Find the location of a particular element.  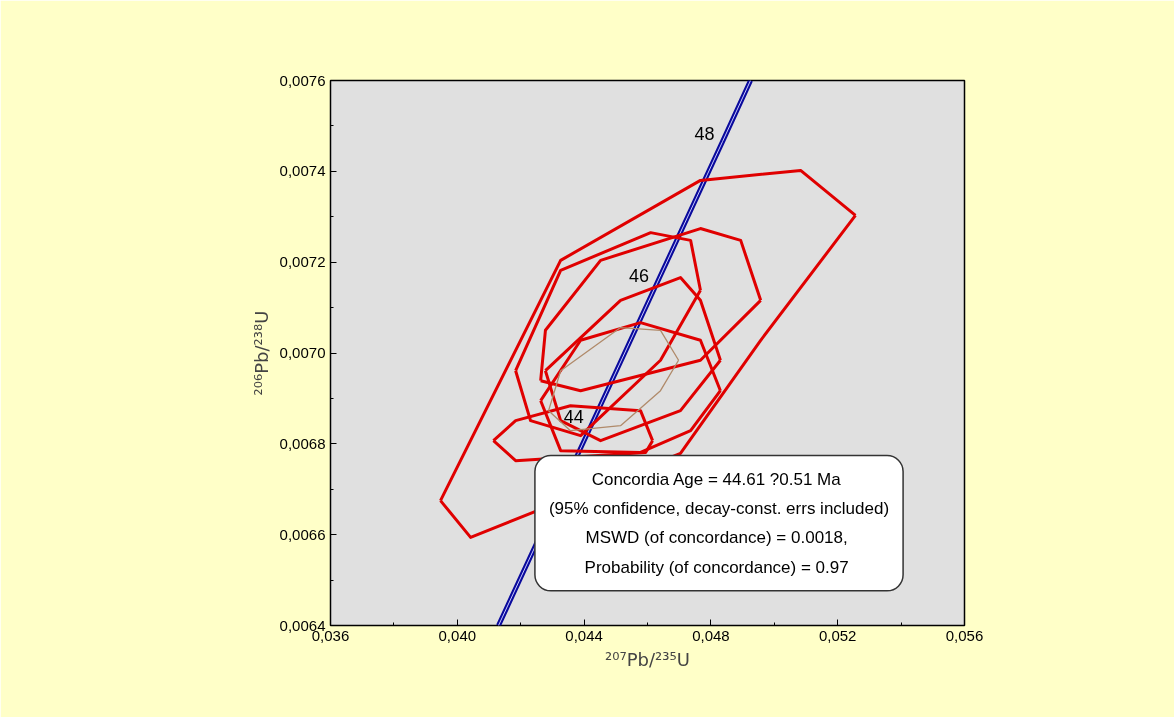

annotation: (95% confidence, decay-const. errs included) is located at coordinates (719, 508).